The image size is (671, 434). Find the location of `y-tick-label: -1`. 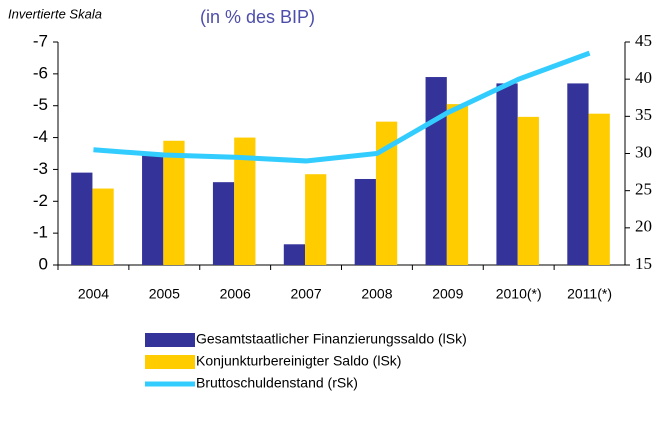

y-tick-label: -1 is located at coordinates (40, 232).